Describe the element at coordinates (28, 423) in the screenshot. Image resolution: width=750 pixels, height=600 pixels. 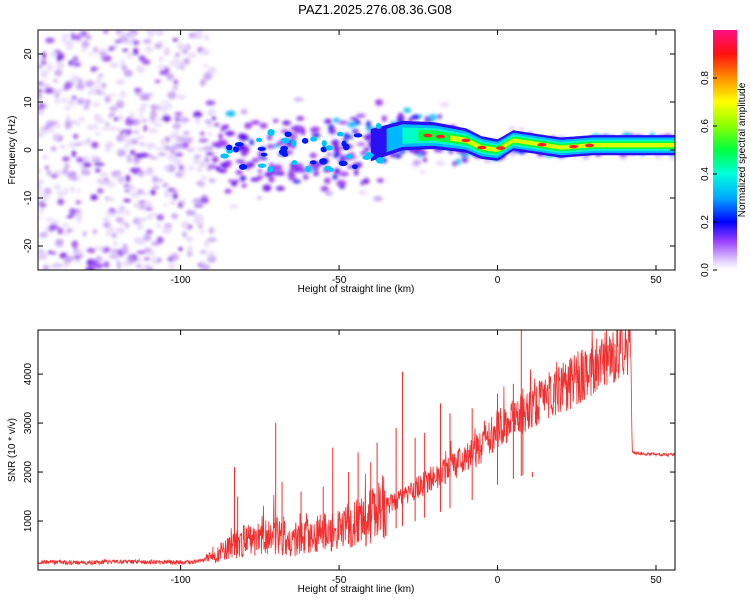
I see `snr-ytick-label: 3000` at that location.